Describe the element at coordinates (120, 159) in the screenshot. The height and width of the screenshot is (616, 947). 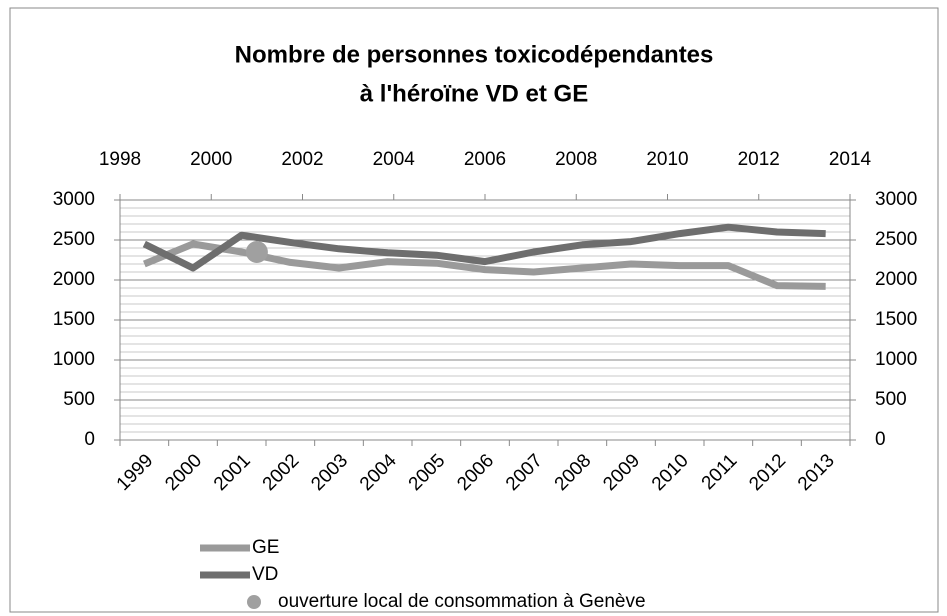
I see `x2-tick-label: 1998` at that location.